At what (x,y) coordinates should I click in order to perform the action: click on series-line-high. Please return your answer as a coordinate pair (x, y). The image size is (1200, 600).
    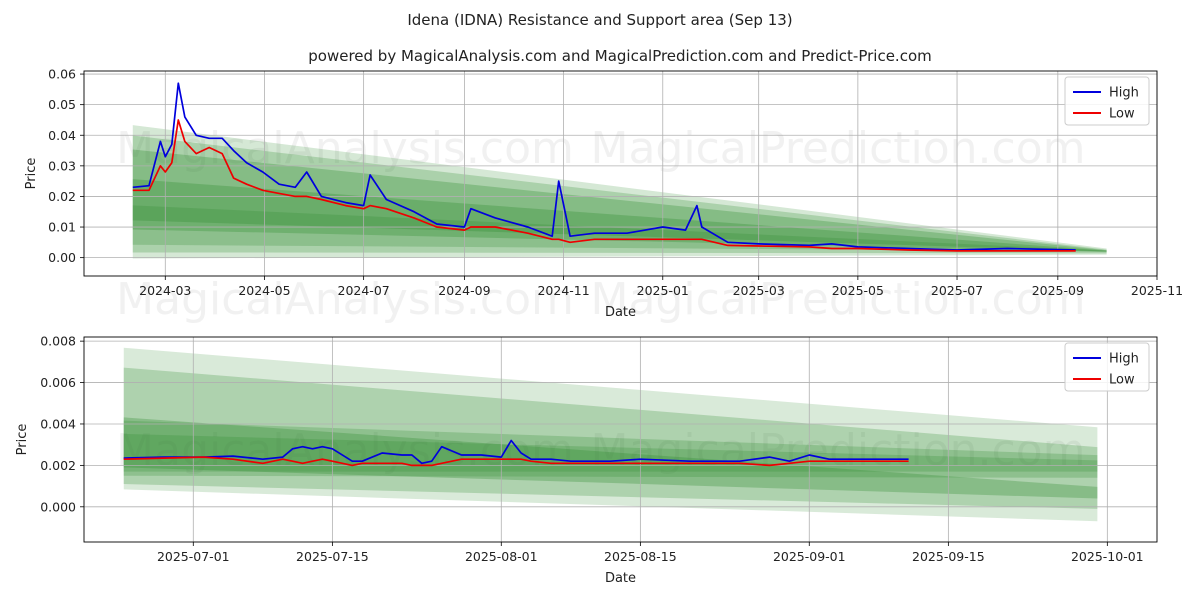
    Looking at the image, I should click on (516, 452).